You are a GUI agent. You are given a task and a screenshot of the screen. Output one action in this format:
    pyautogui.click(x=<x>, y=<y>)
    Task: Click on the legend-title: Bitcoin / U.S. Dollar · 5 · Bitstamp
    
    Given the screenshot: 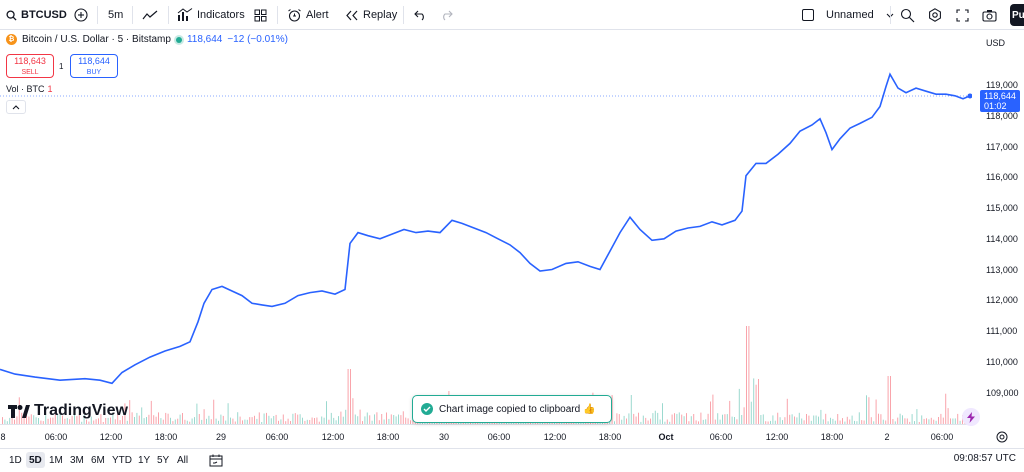 What is the action you would take?
    pyautogui.click(x=96, y=39)
    